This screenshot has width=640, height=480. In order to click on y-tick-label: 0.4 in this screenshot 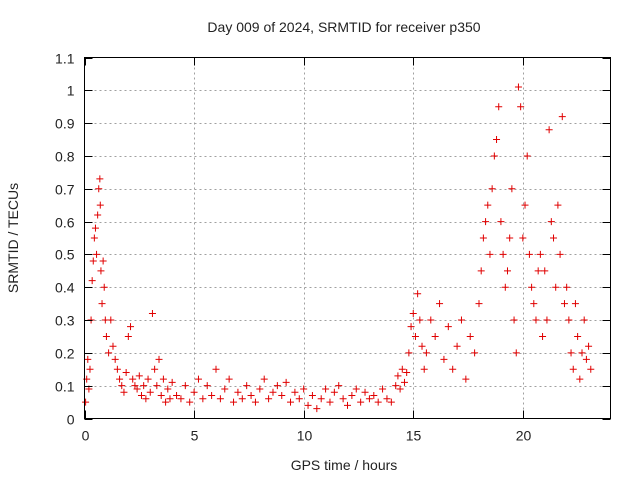, I will do `click(65, 288)`.